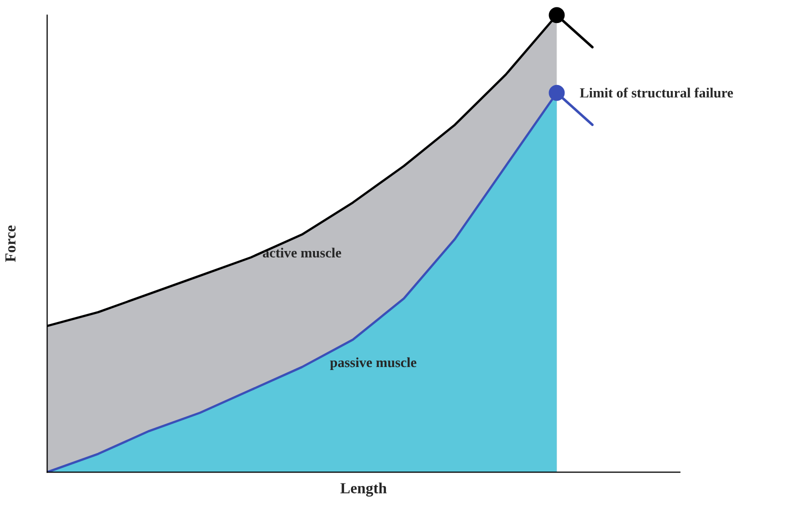  Describe the element at coordinates (656, 93) in the screenshot. I see `annotation: Limit of structural failure` at that location.